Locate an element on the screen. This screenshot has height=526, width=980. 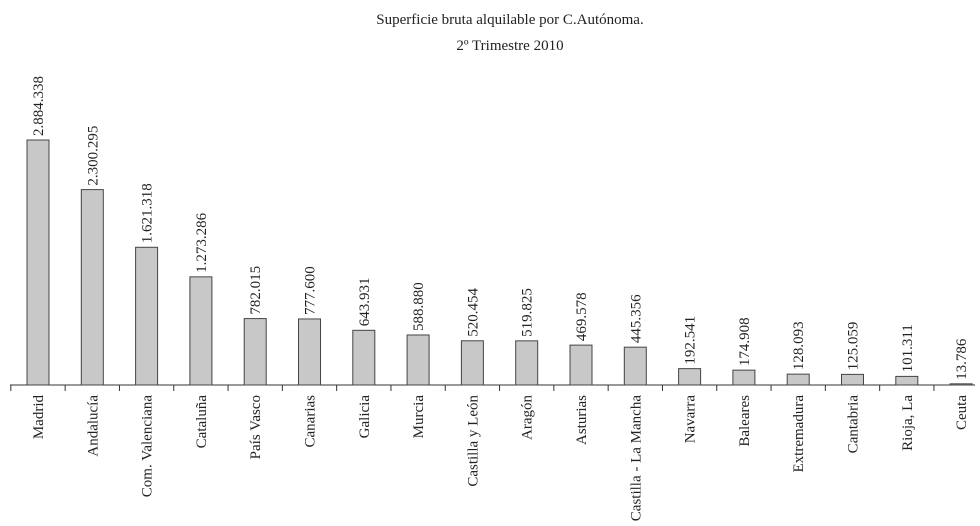
value-label: 643.931 is located at coordinates (365, 302).